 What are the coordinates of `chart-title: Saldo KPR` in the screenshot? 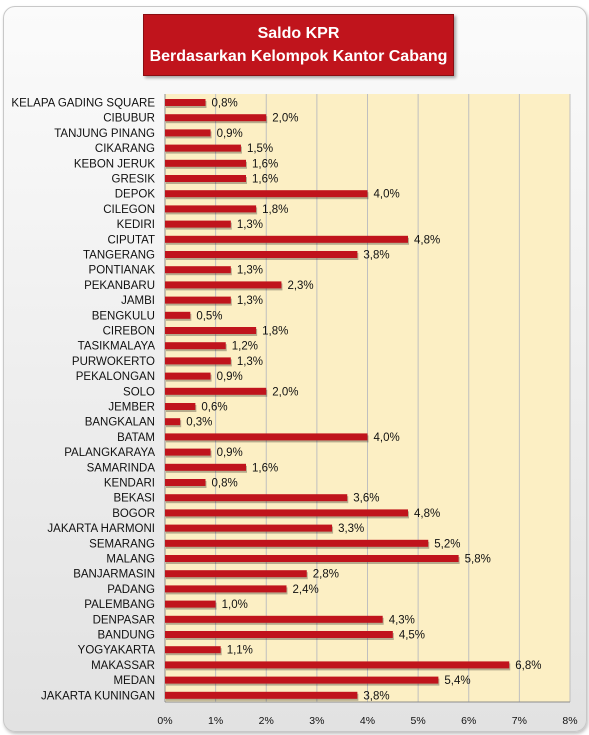 It's located at (298, 33).